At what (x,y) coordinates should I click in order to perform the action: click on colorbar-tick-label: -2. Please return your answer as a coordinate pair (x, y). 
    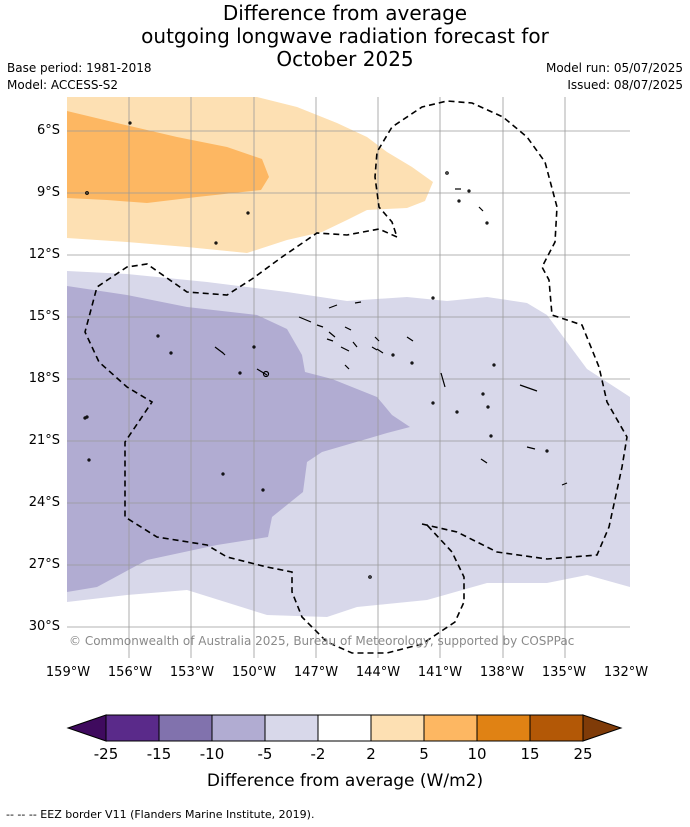
    Looking at the image, I should click on (318, 754).